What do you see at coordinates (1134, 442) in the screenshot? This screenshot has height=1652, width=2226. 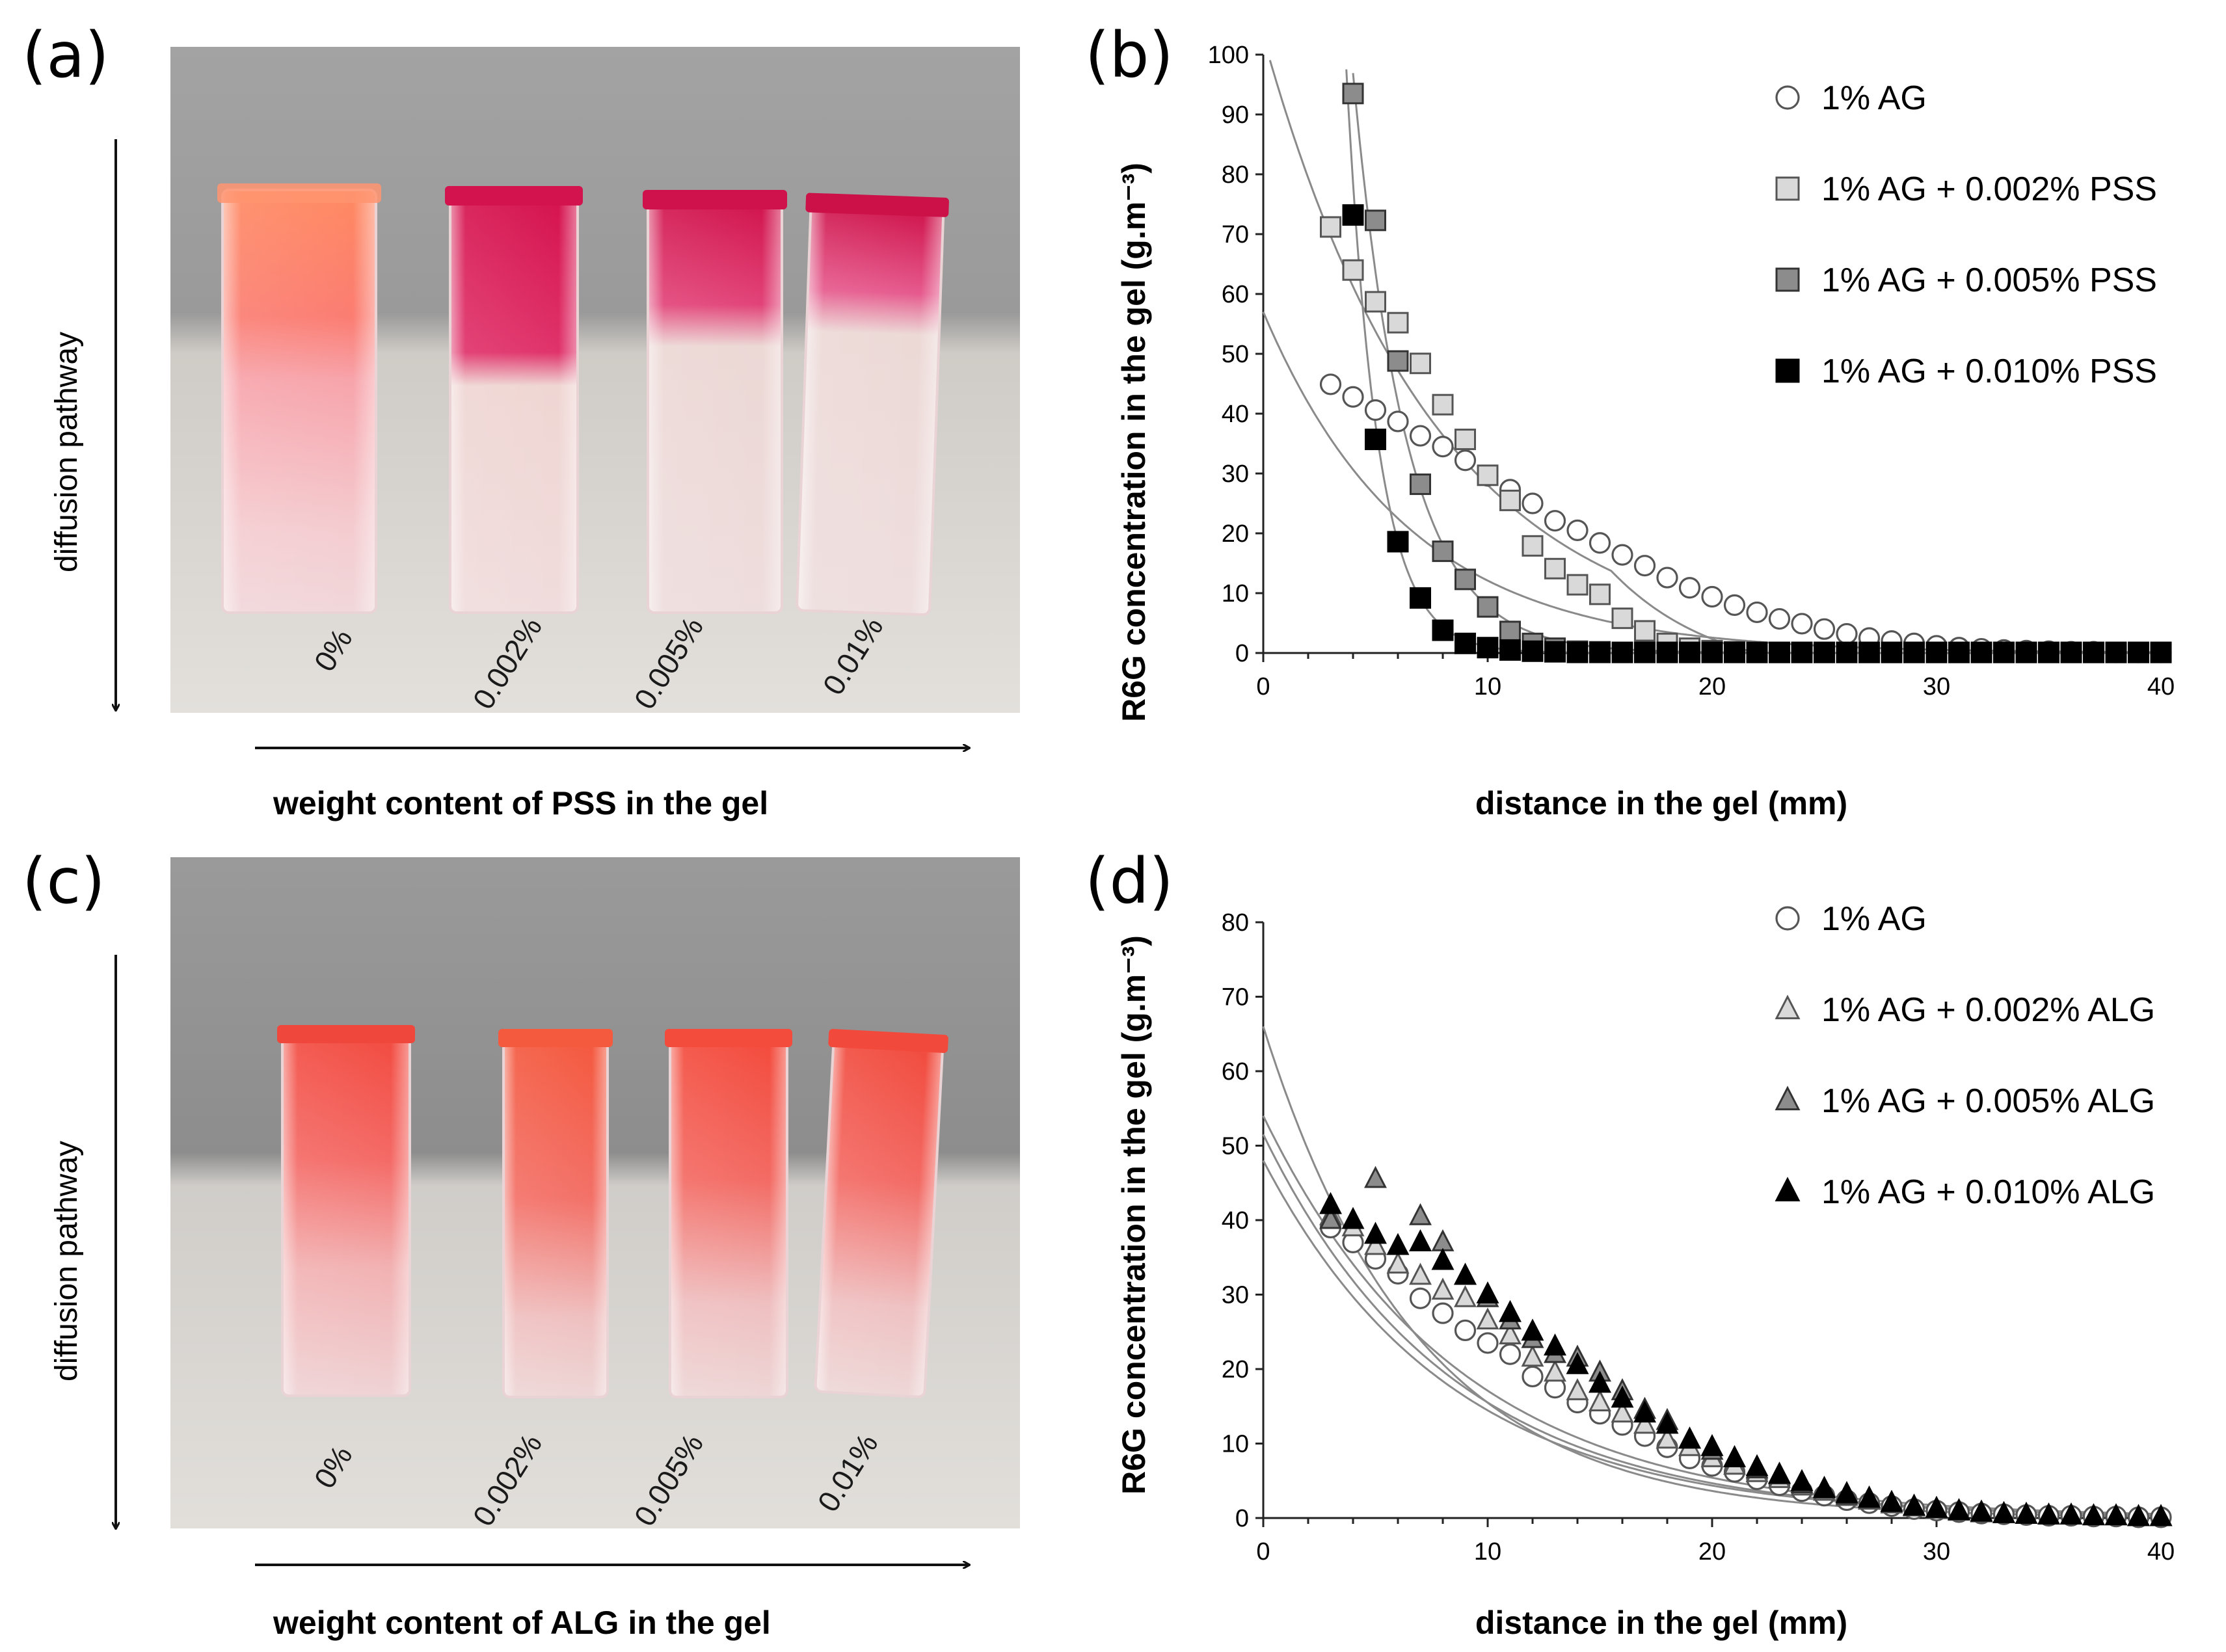 I see `y-axis-title-b: R6G concentration in the gel (g.m⁻³)` at bounding box center [1134, 442].